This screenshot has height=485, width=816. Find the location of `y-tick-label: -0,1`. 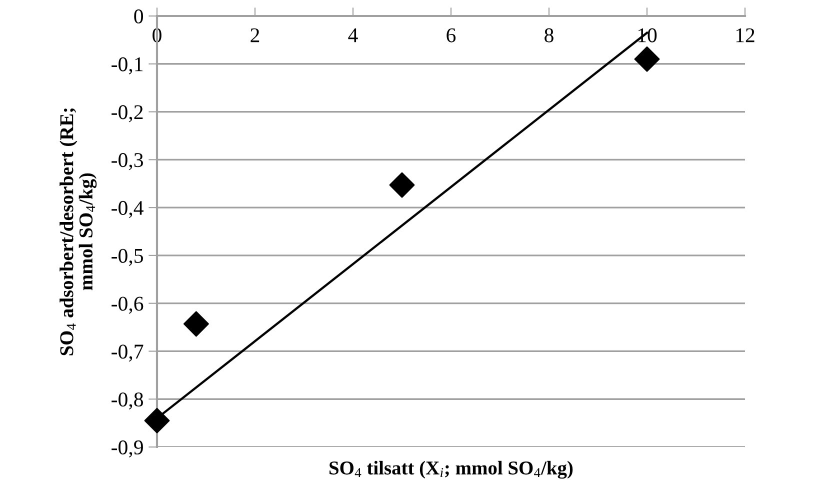

y-tick-label: -0,1 is located at coordinates (127, 65).